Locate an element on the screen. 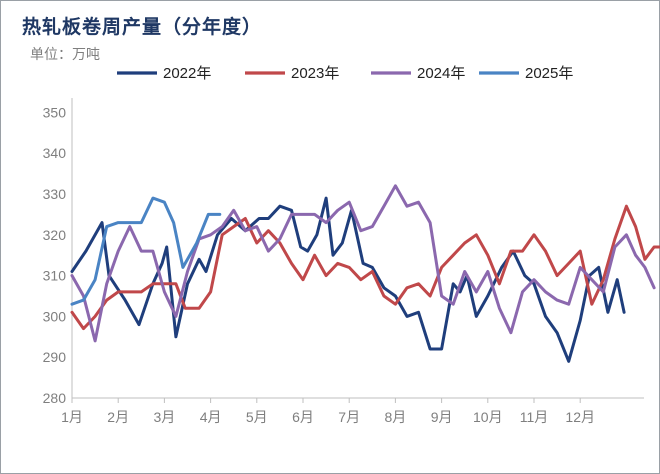  legend-label: 2023年 is located at coordinates (315, 73).